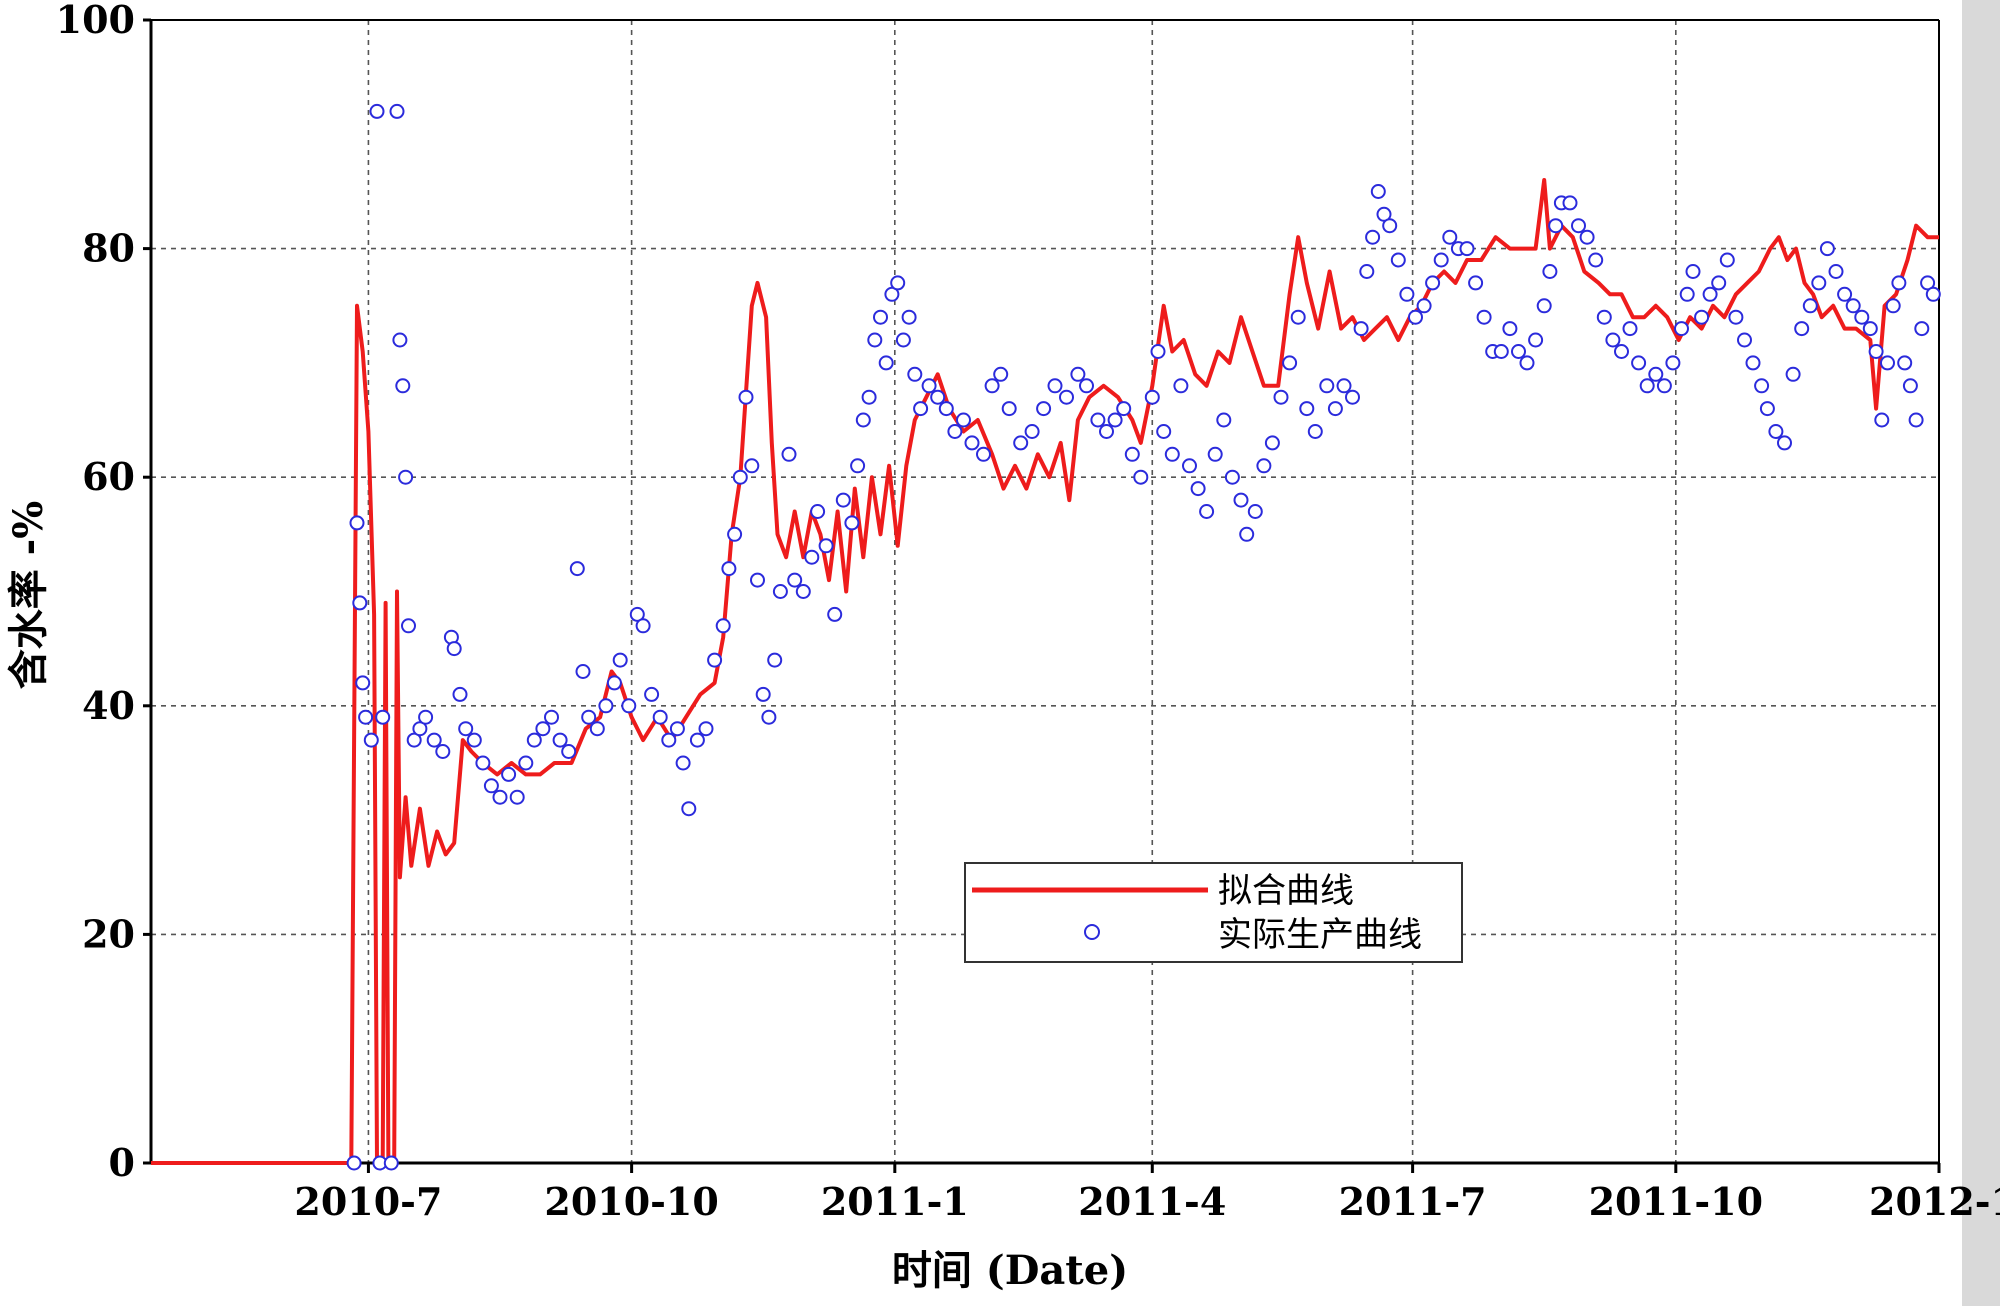 This screenshot has height=1306, width=2000. I want to click on x-tick-label: 2012-1, so click(1934, 1201).